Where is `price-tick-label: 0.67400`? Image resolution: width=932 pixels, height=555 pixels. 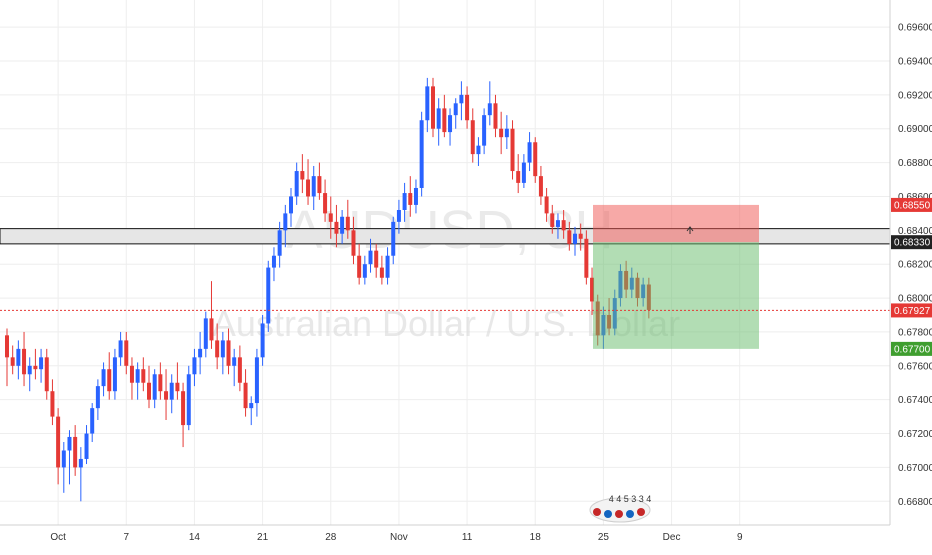 price-tick-label: 0.67400 is located at coordinates (915, 400).